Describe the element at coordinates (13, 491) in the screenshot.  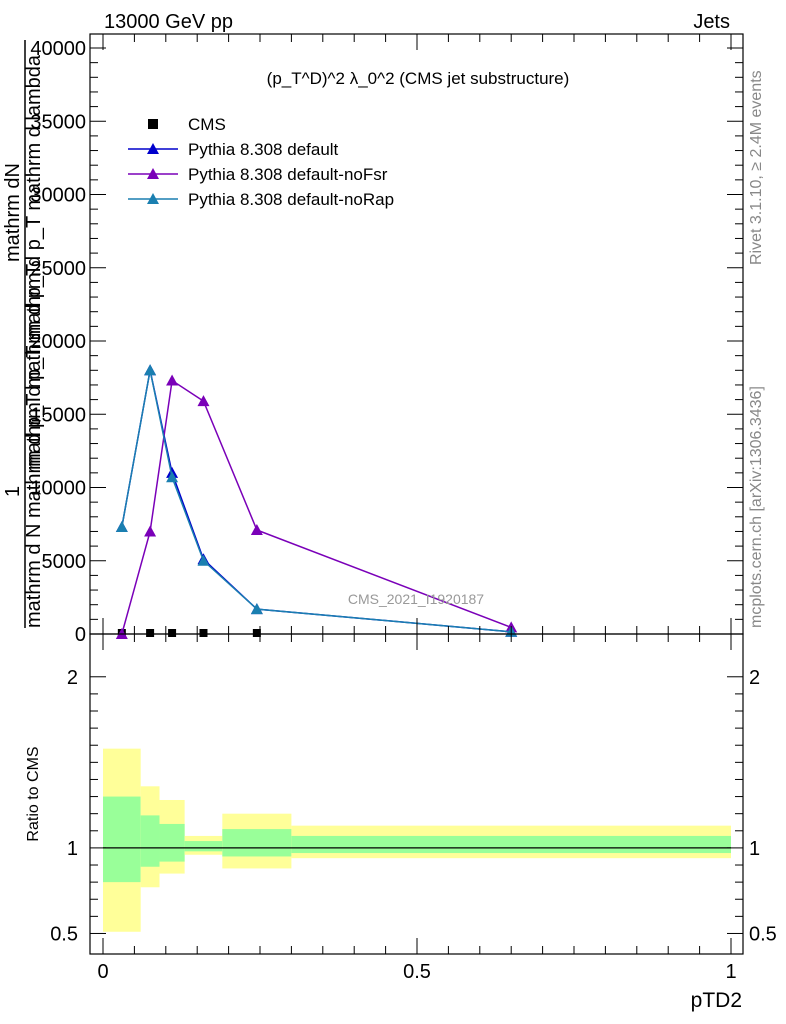
I see `y-label-one: 1` at that location.